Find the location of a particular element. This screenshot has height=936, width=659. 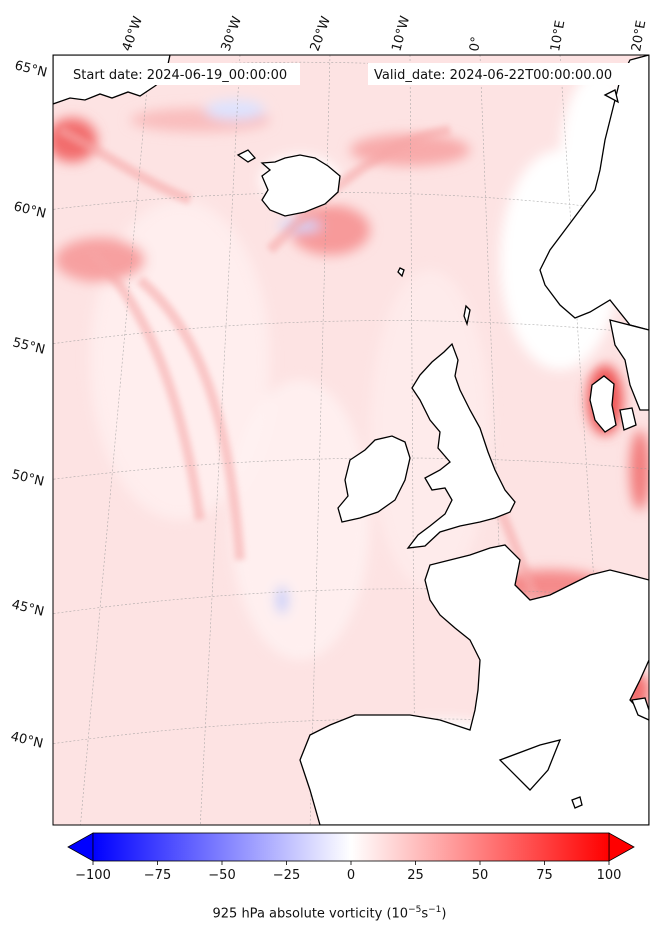

colorbar-tick-label: −25 is located at coordinates (286, 875).